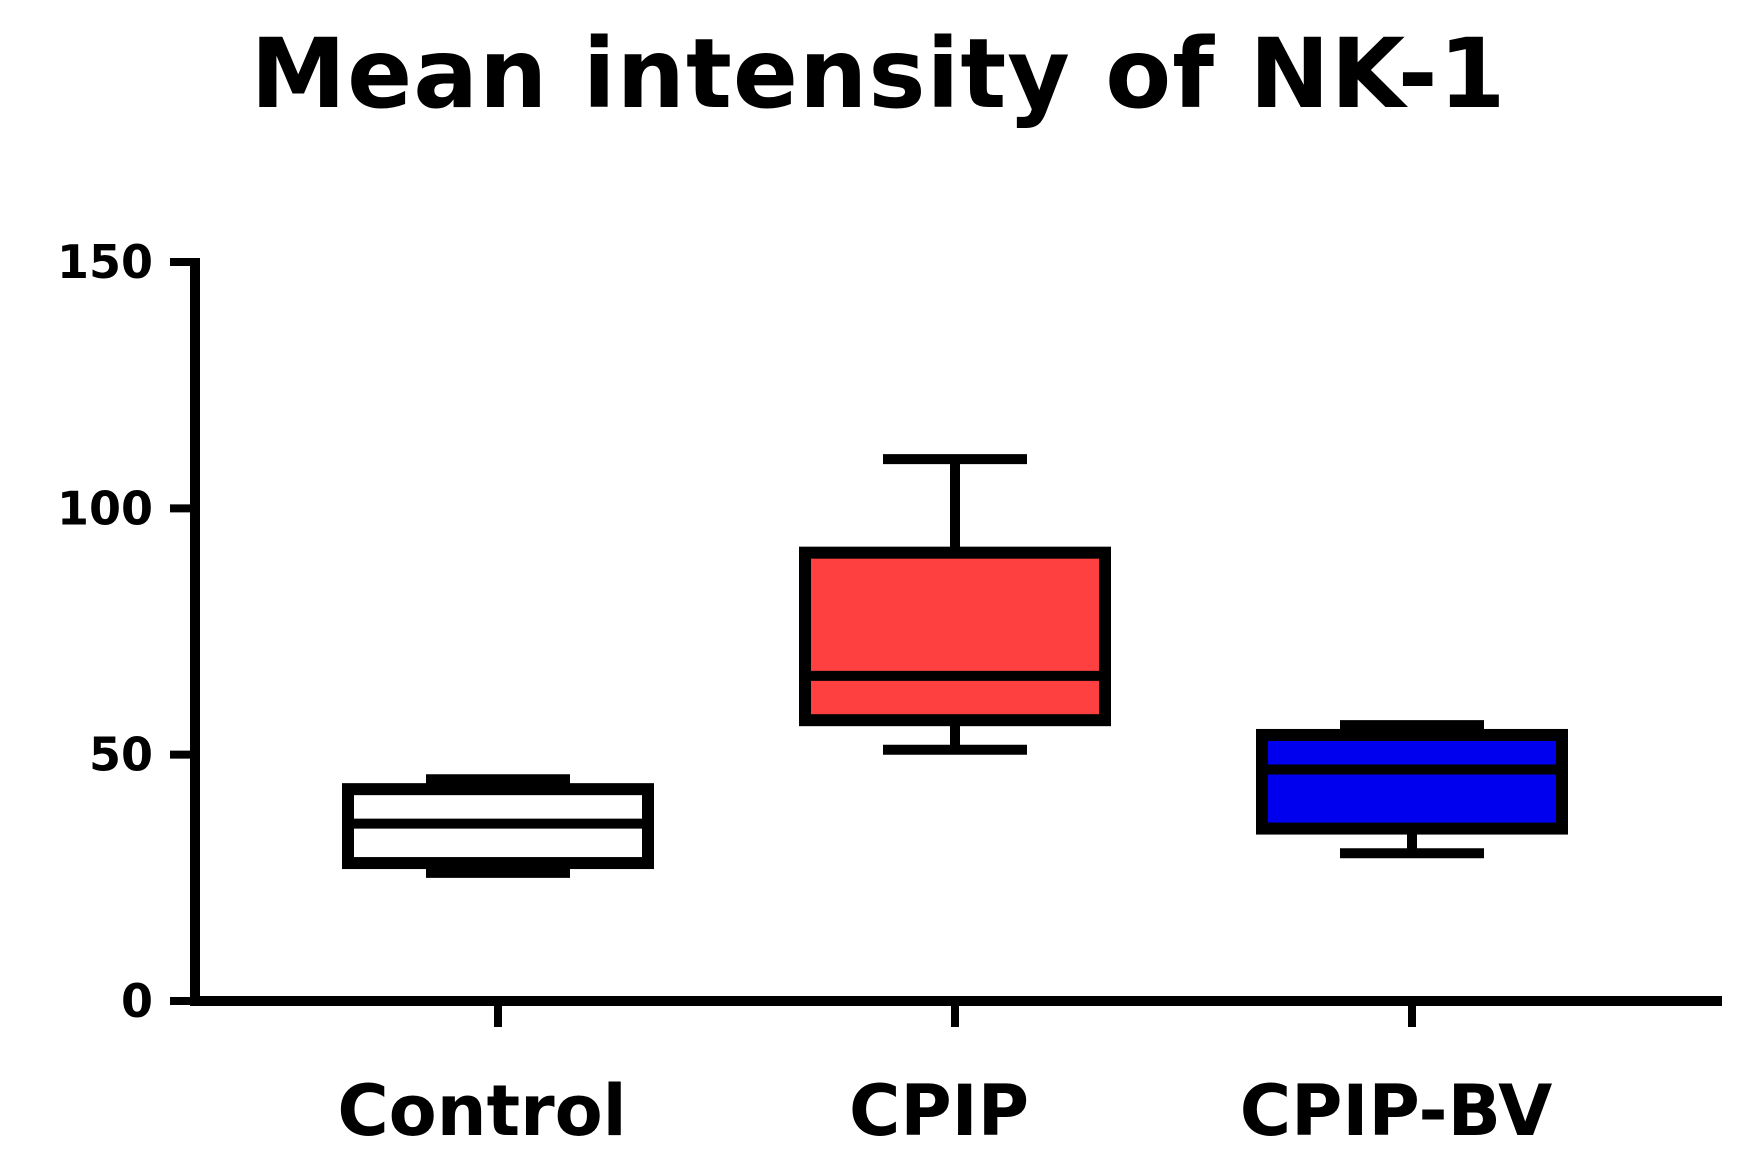 The width and height of the screenshot is (1757, 1175). Describe the element at coordinates (1412, 781) in the screenshot. I see `box-cpip-bv` at that location.